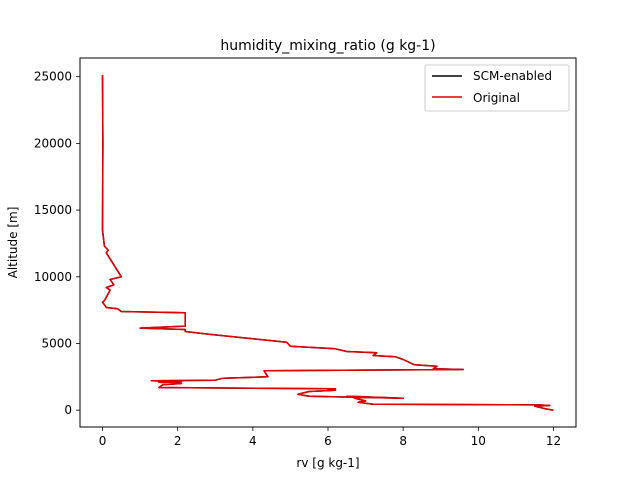  What do you see at coordinates (178, 441) in the screenshot?
I see `x-tick-label: 2` at bounding box center [178, 441].